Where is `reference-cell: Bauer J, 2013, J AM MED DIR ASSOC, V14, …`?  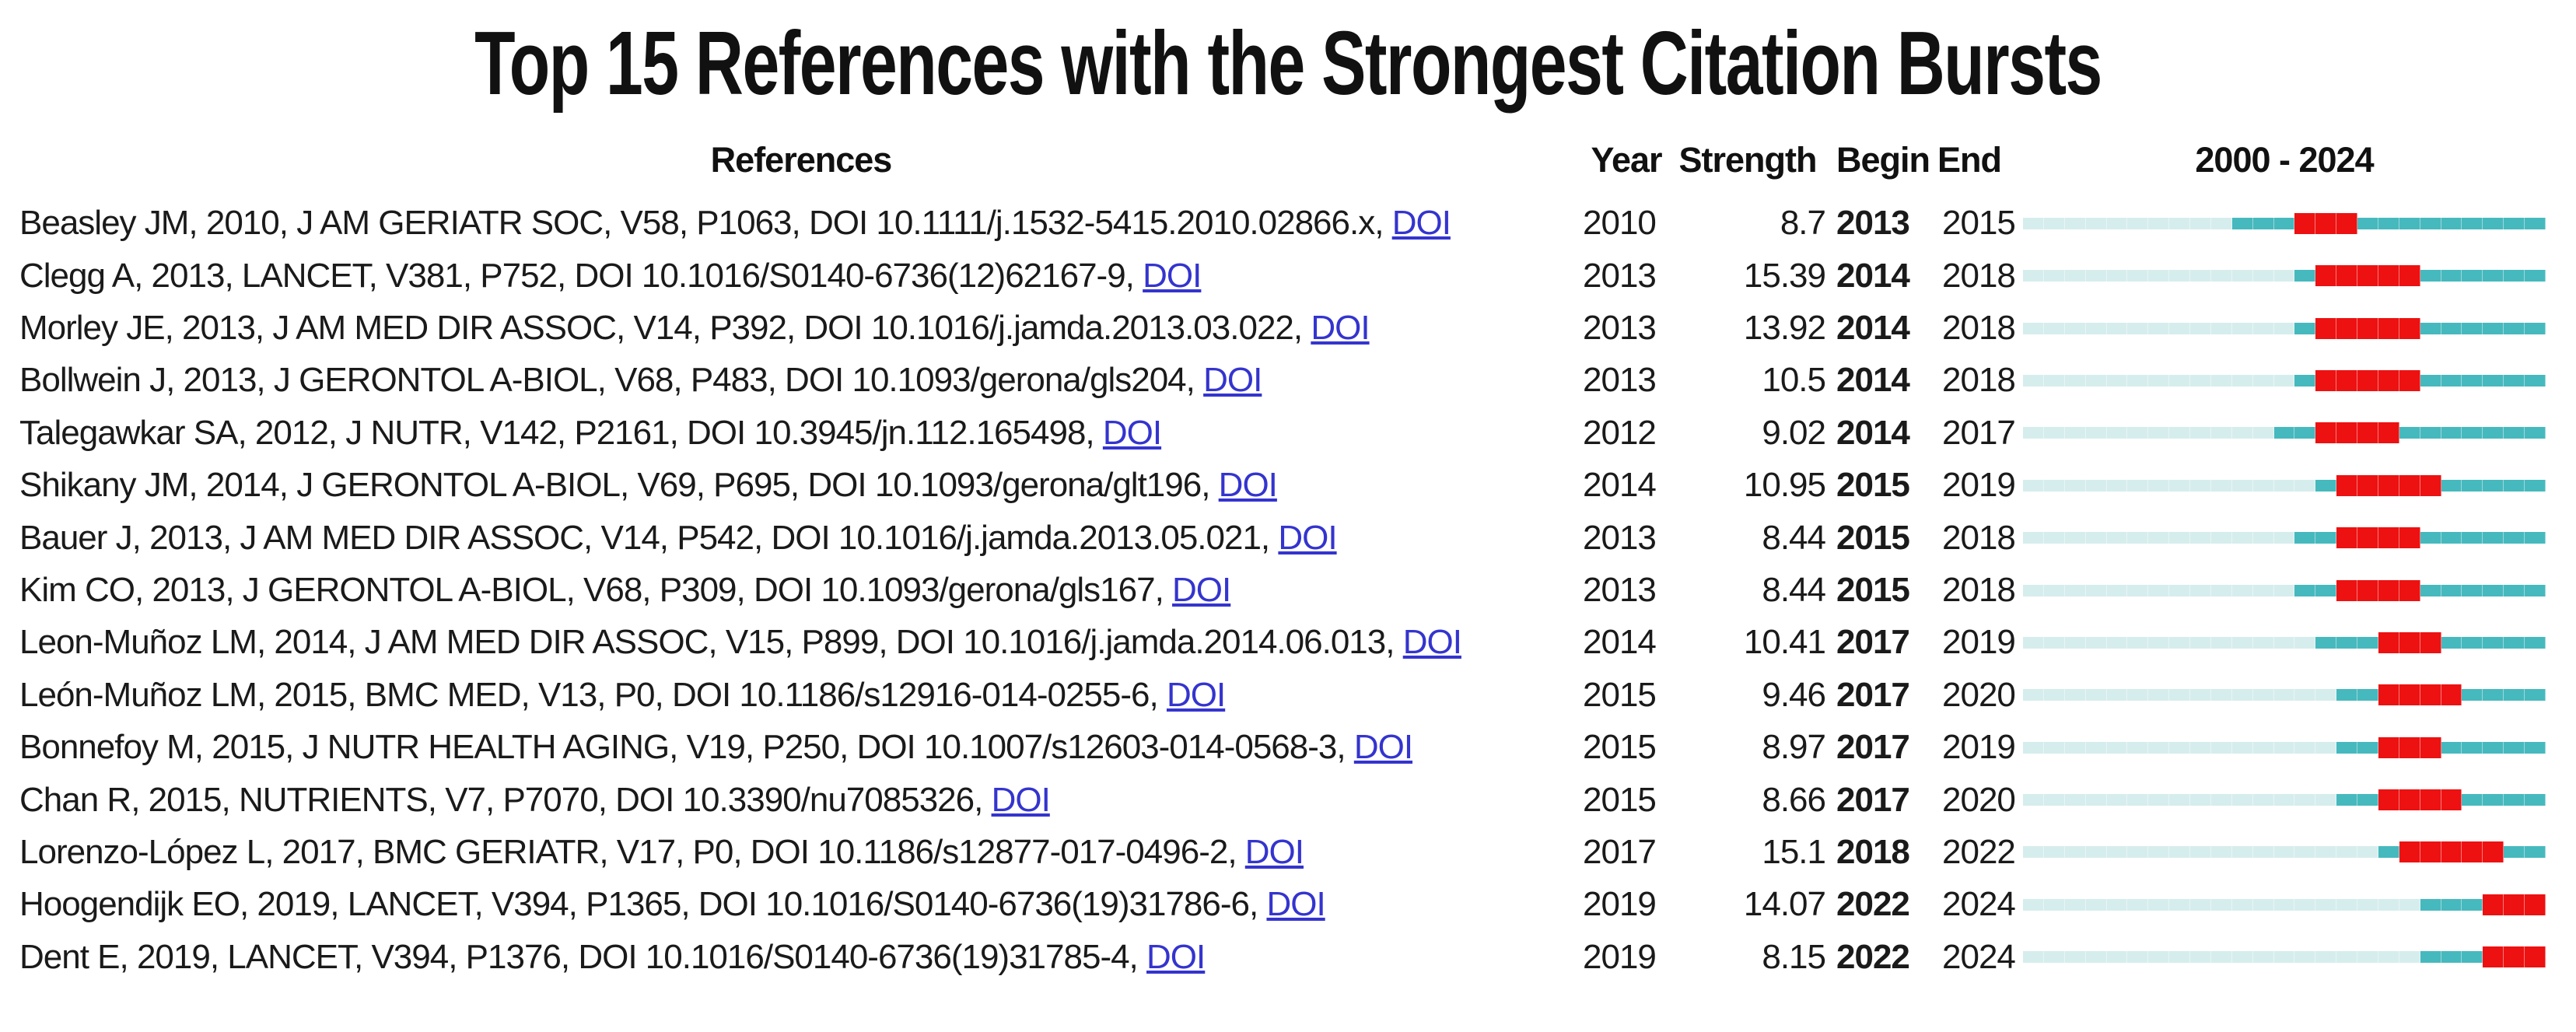 reference-cell: Bauer J, 2013, J AM MED DIR ASSOC, V14, … is located at coordinates (792, 539).